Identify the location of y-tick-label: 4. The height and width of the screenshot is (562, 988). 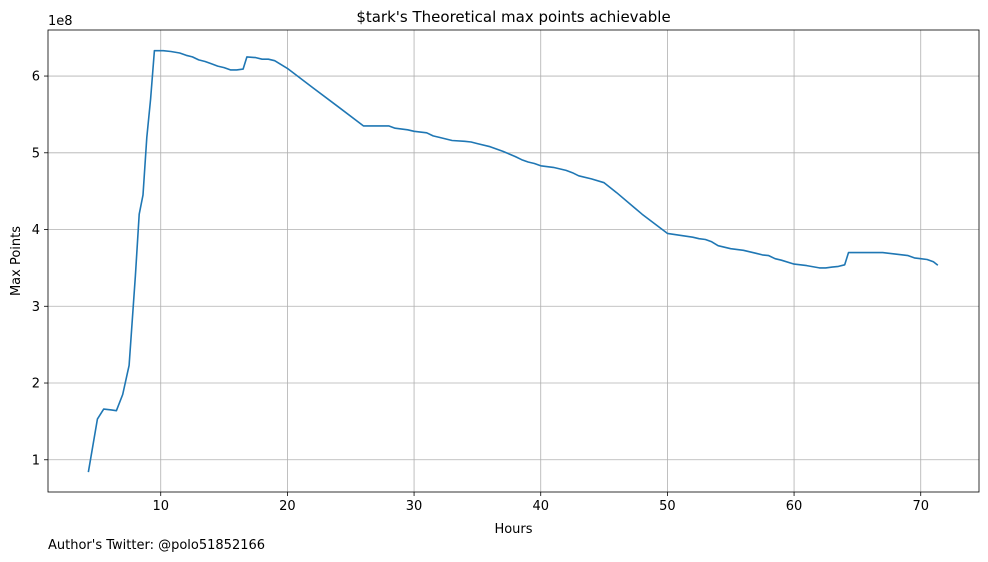
(36, 230).